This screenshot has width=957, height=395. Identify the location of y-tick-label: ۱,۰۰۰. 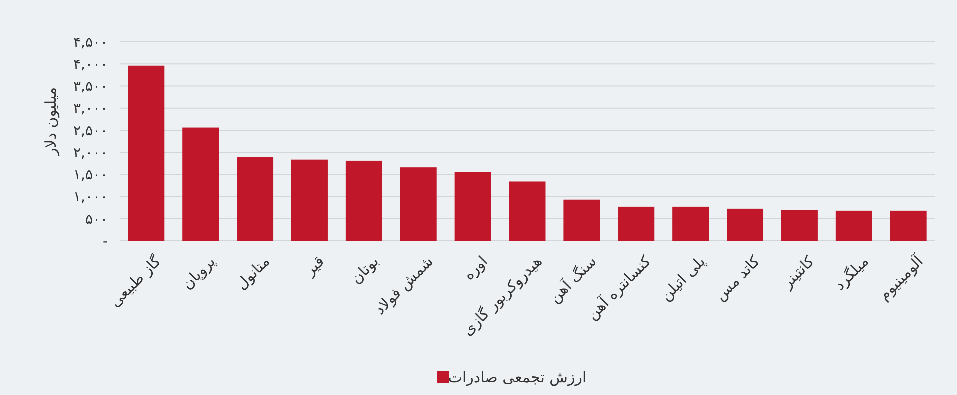
(90, 198).